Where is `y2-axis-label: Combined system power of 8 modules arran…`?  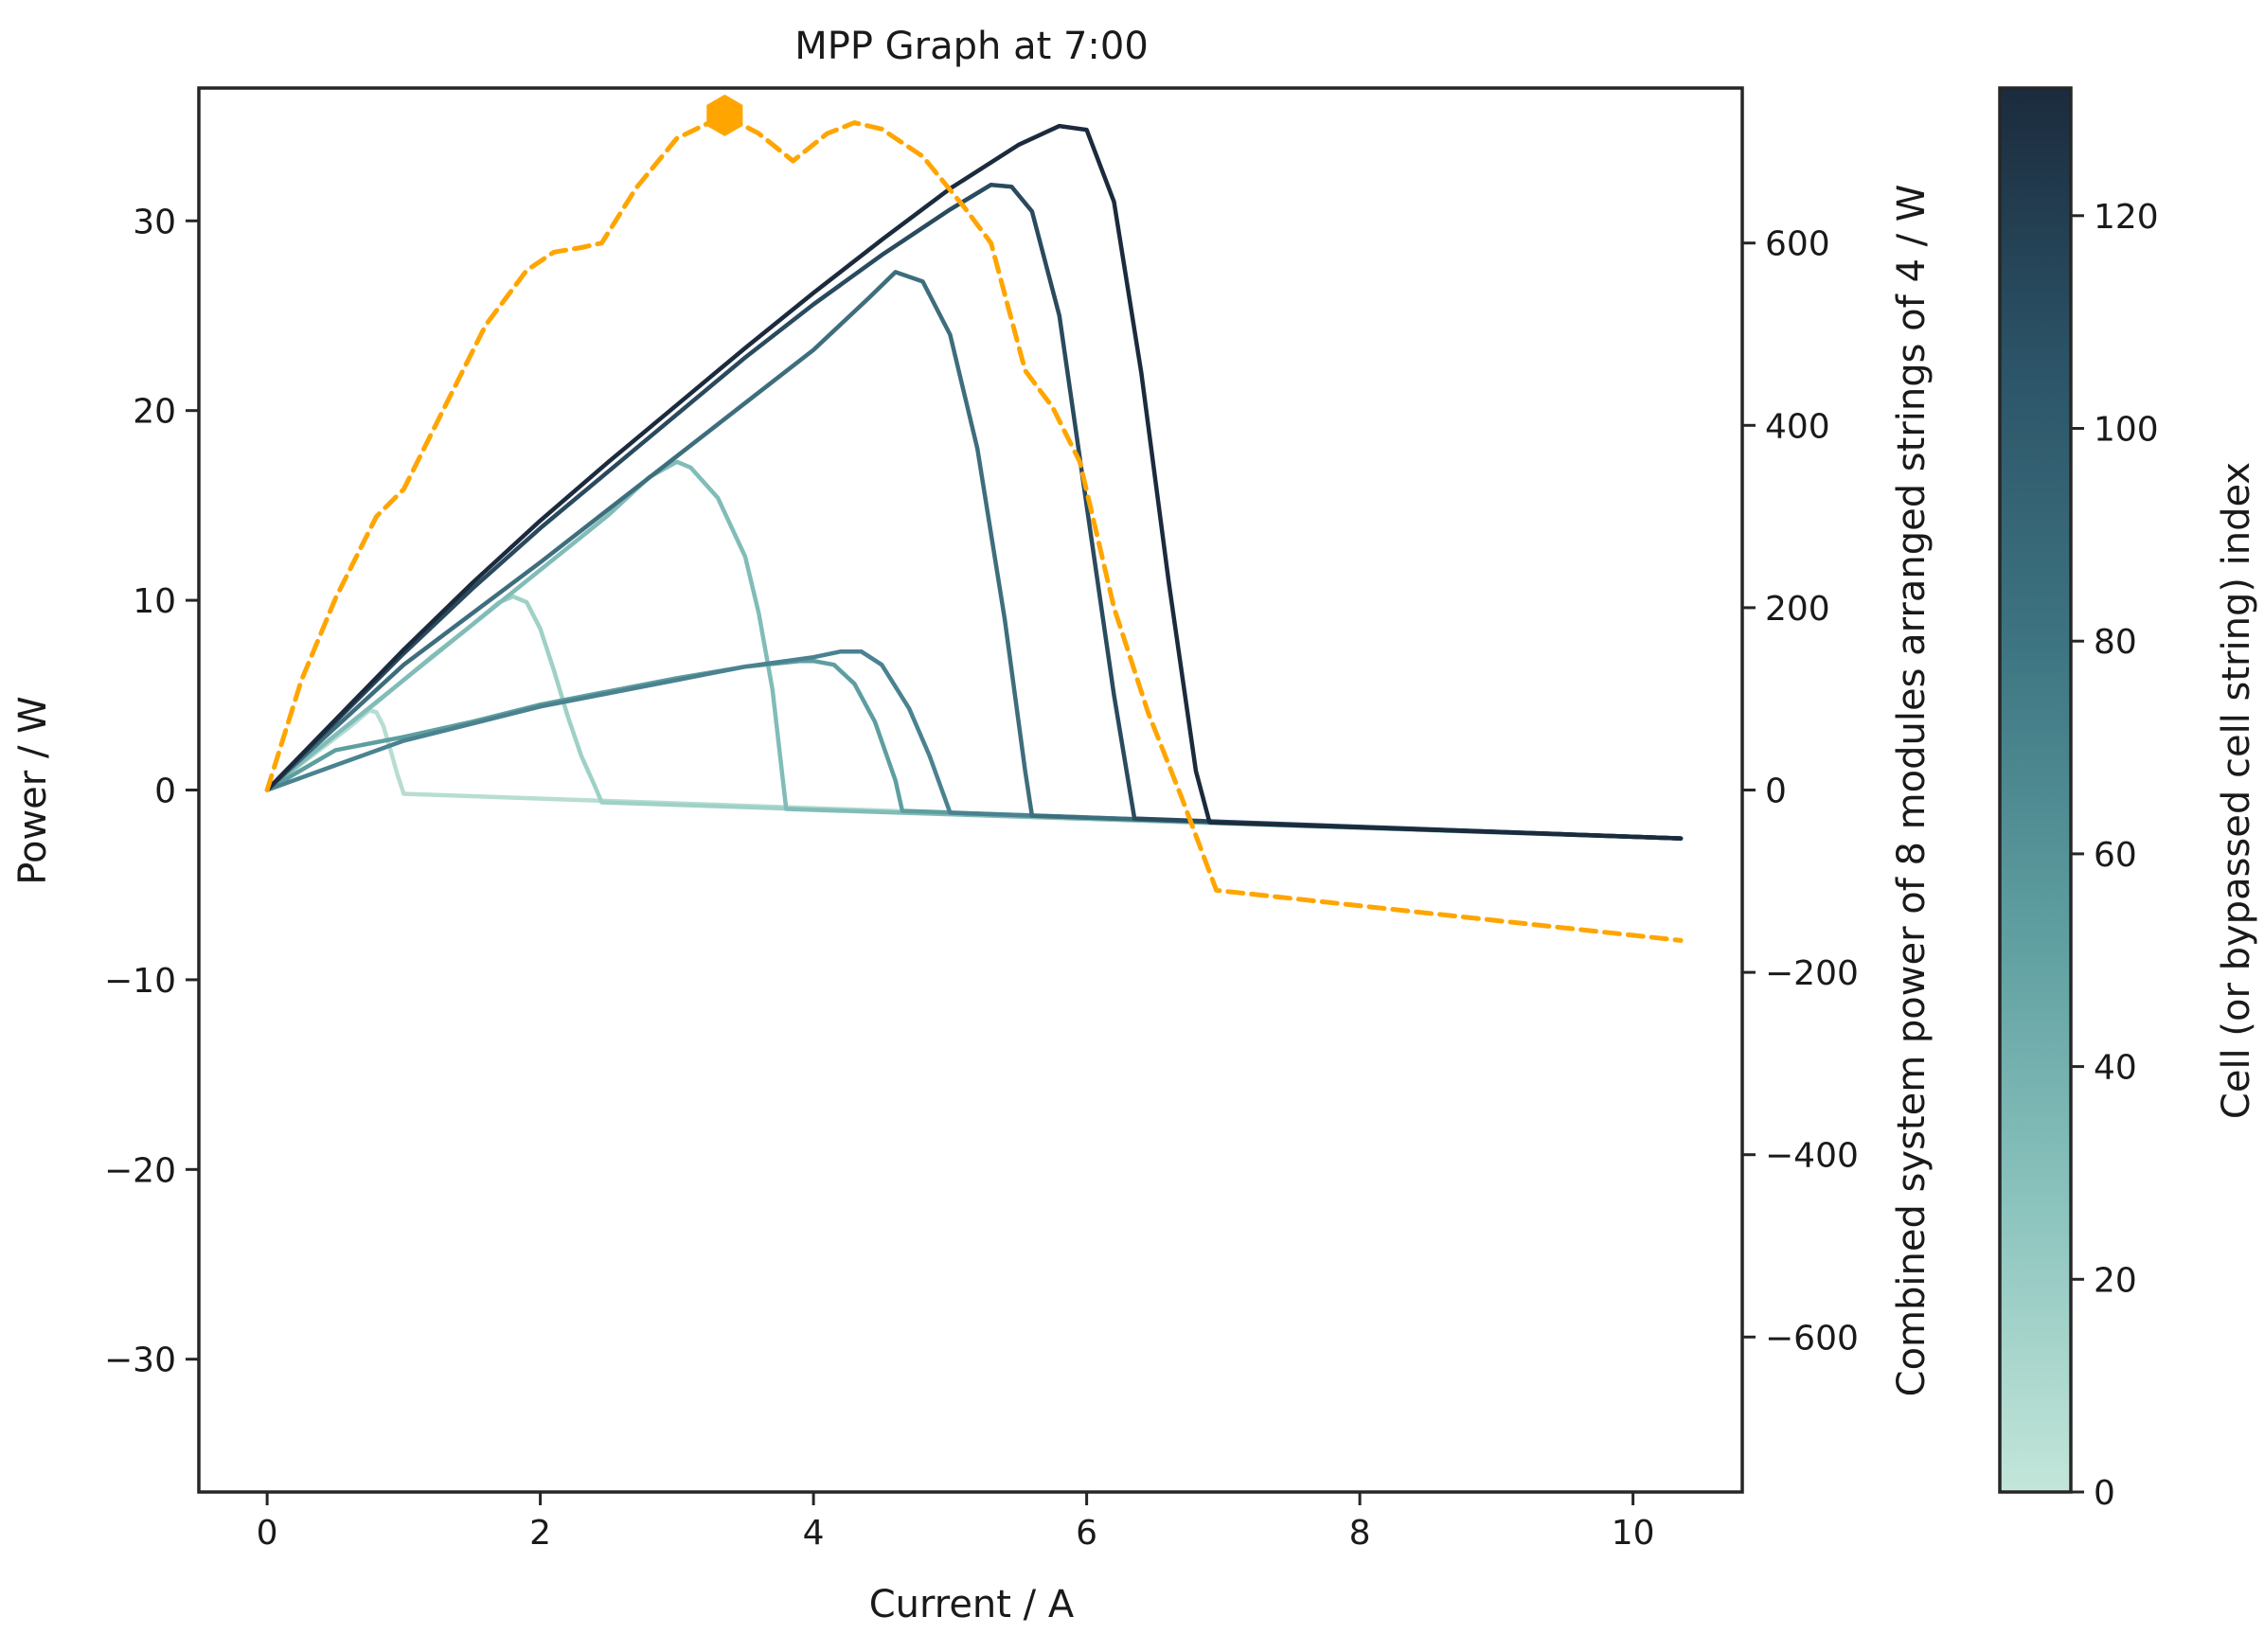 y2-axis-label: Combined system power of 8 modules arran… is located at coordinates (1912, 791).